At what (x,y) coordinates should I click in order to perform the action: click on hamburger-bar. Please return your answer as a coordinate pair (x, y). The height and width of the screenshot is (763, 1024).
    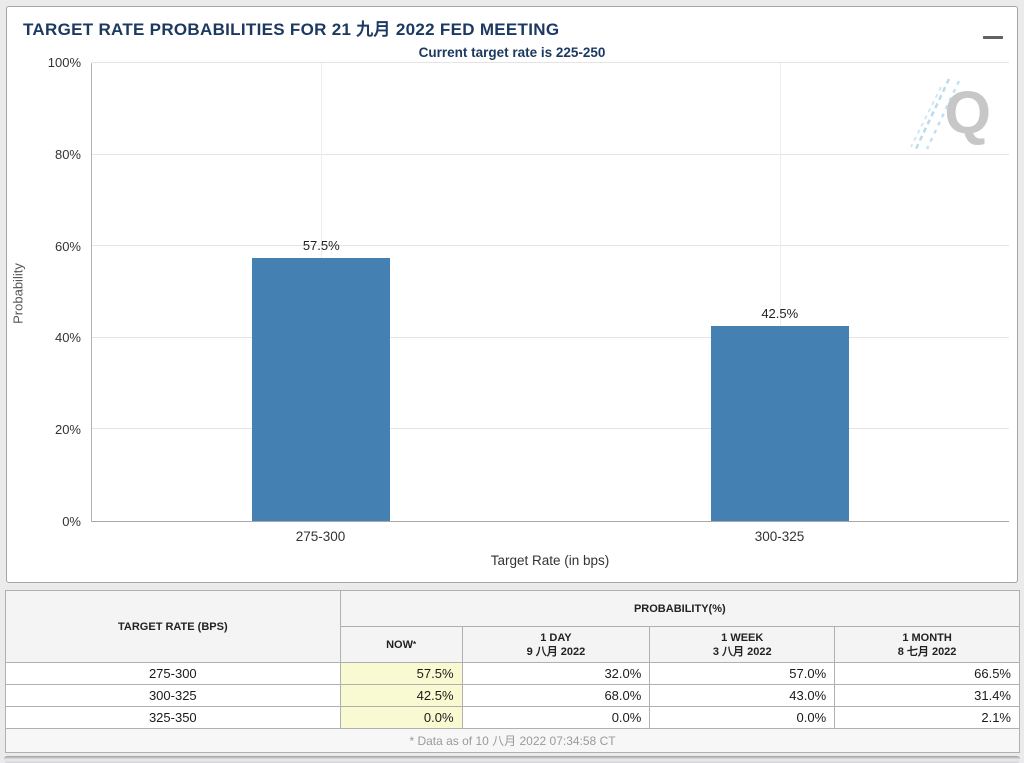
    Looking at the image, I should click on (993, 37).